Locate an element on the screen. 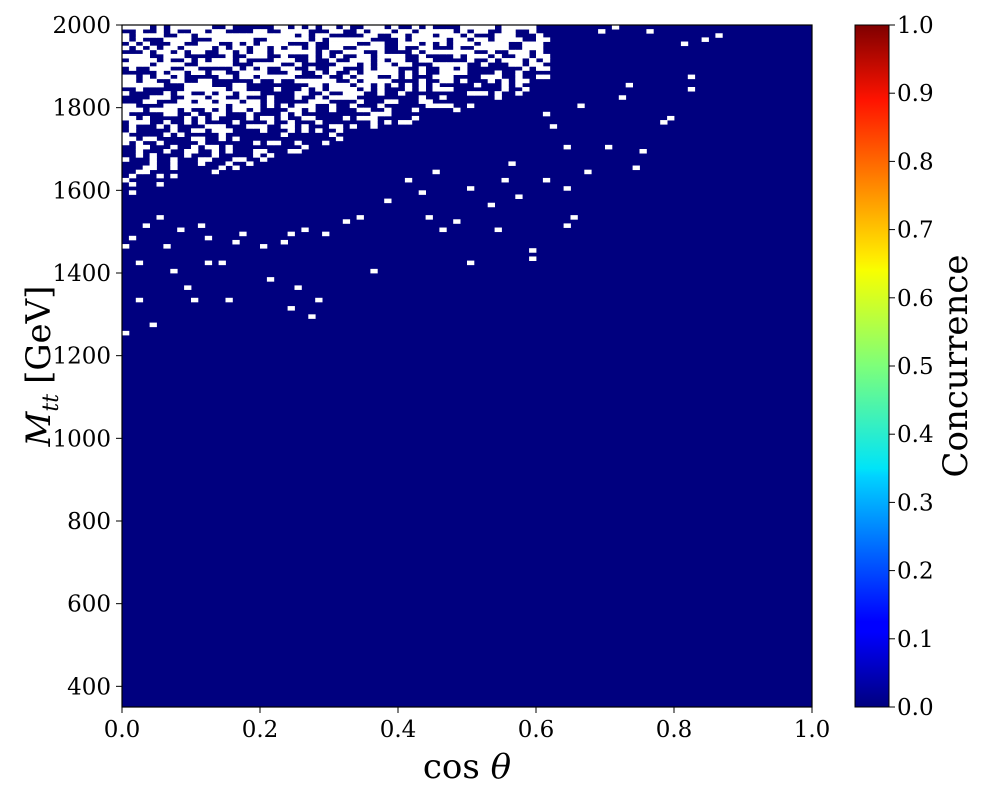  y-axis-label-sub: tt is located at coordinates (51, 403).